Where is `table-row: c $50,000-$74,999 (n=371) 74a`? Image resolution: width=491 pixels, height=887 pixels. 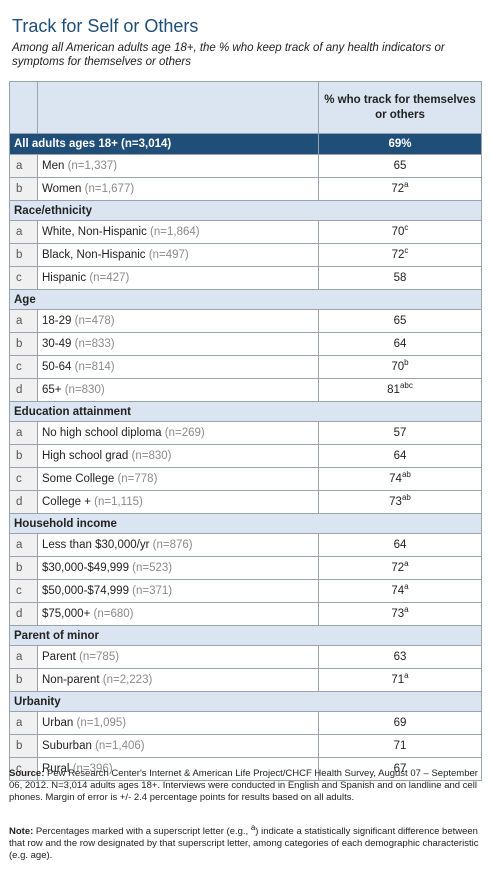
table-row: c $50,000-$74,999 (n=371) 74a is located at coordinates (245, 591).